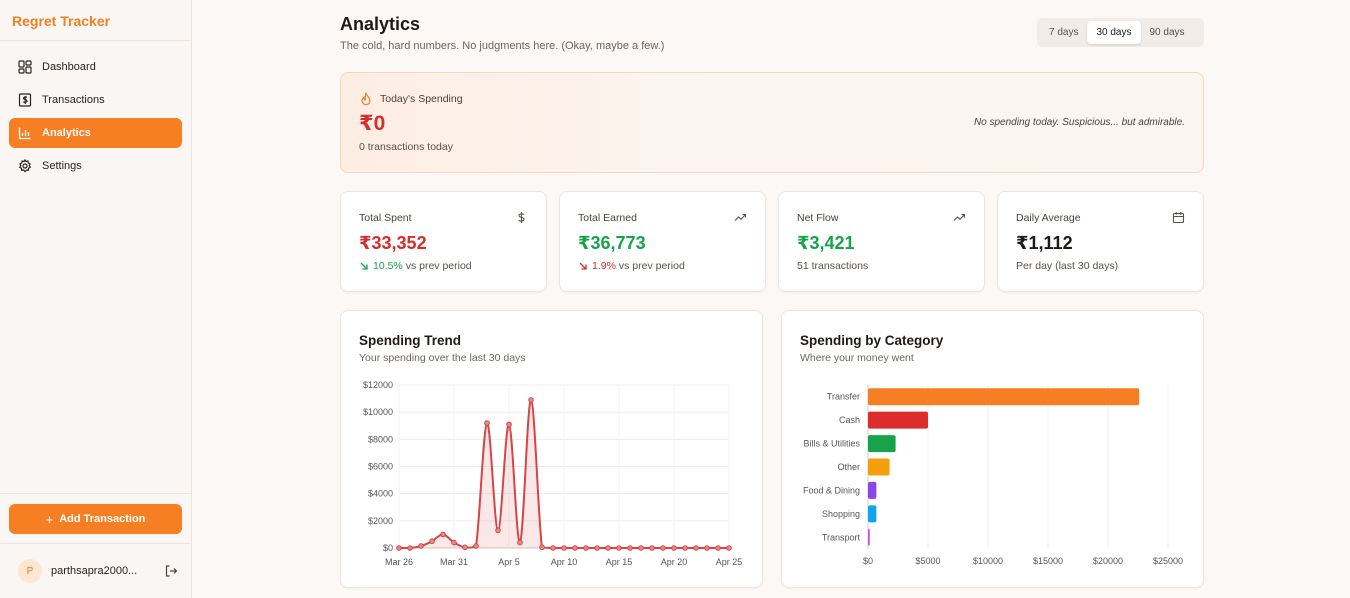  I want to click on date-range-selector: 7 days 30 days 90 days, so click(1120, 32).